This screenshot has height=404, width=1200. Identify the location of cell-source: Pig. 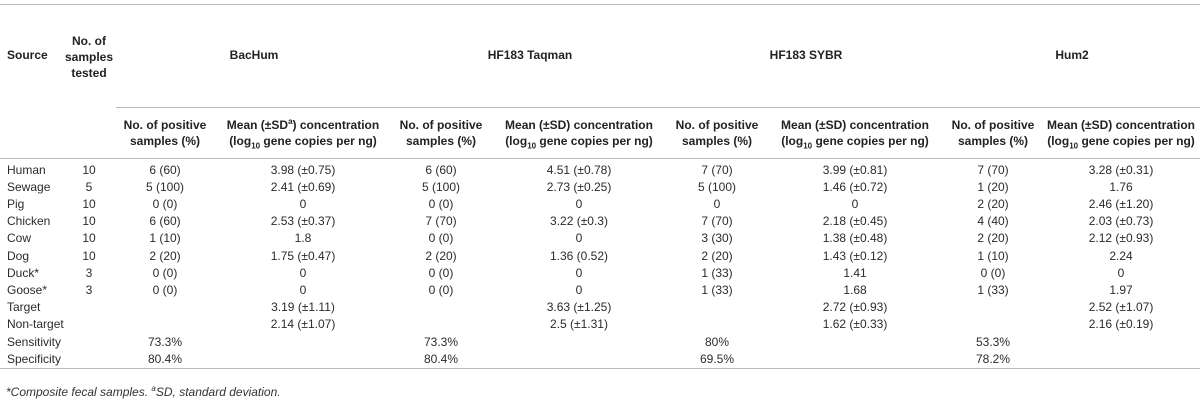
(16, 203).